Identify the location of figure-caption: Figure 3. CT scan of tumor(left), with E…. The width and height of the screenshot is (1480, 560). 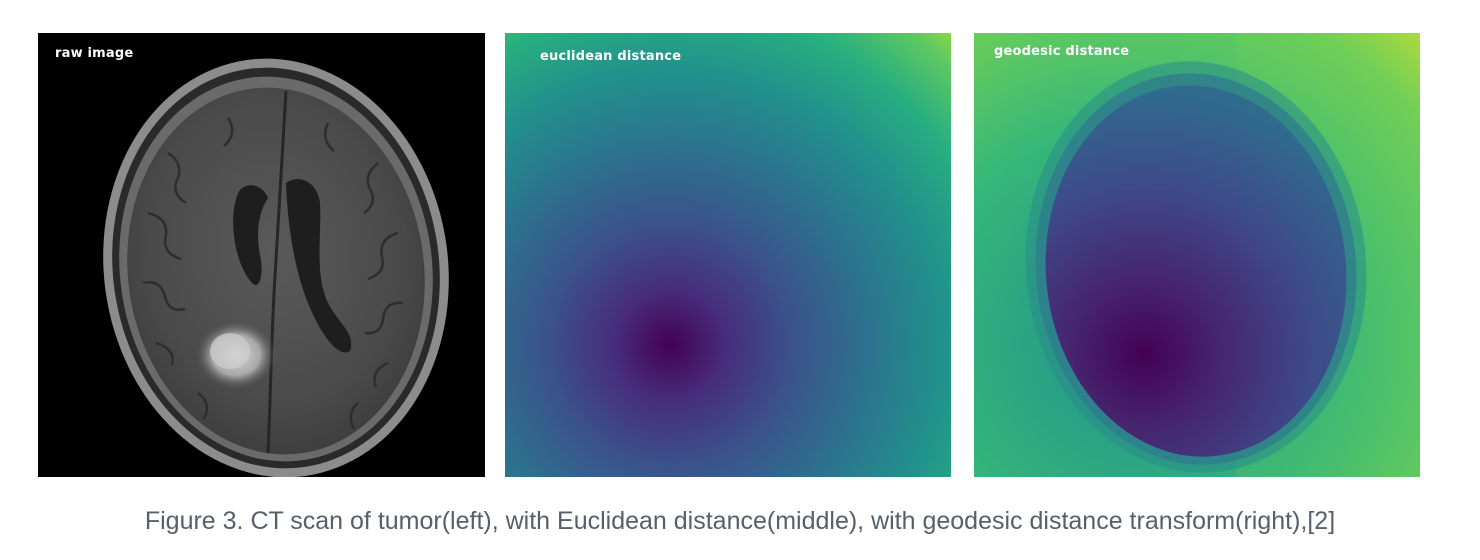
(740, 521).